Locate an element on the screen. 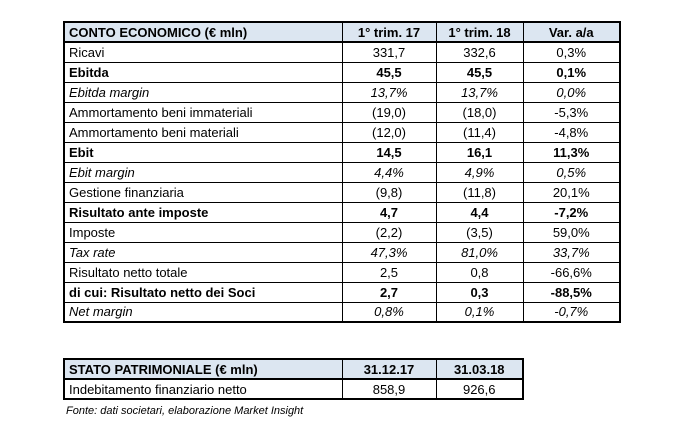  table-cell: Ammortamento beni immateriali is located at coordinates (203, 112).